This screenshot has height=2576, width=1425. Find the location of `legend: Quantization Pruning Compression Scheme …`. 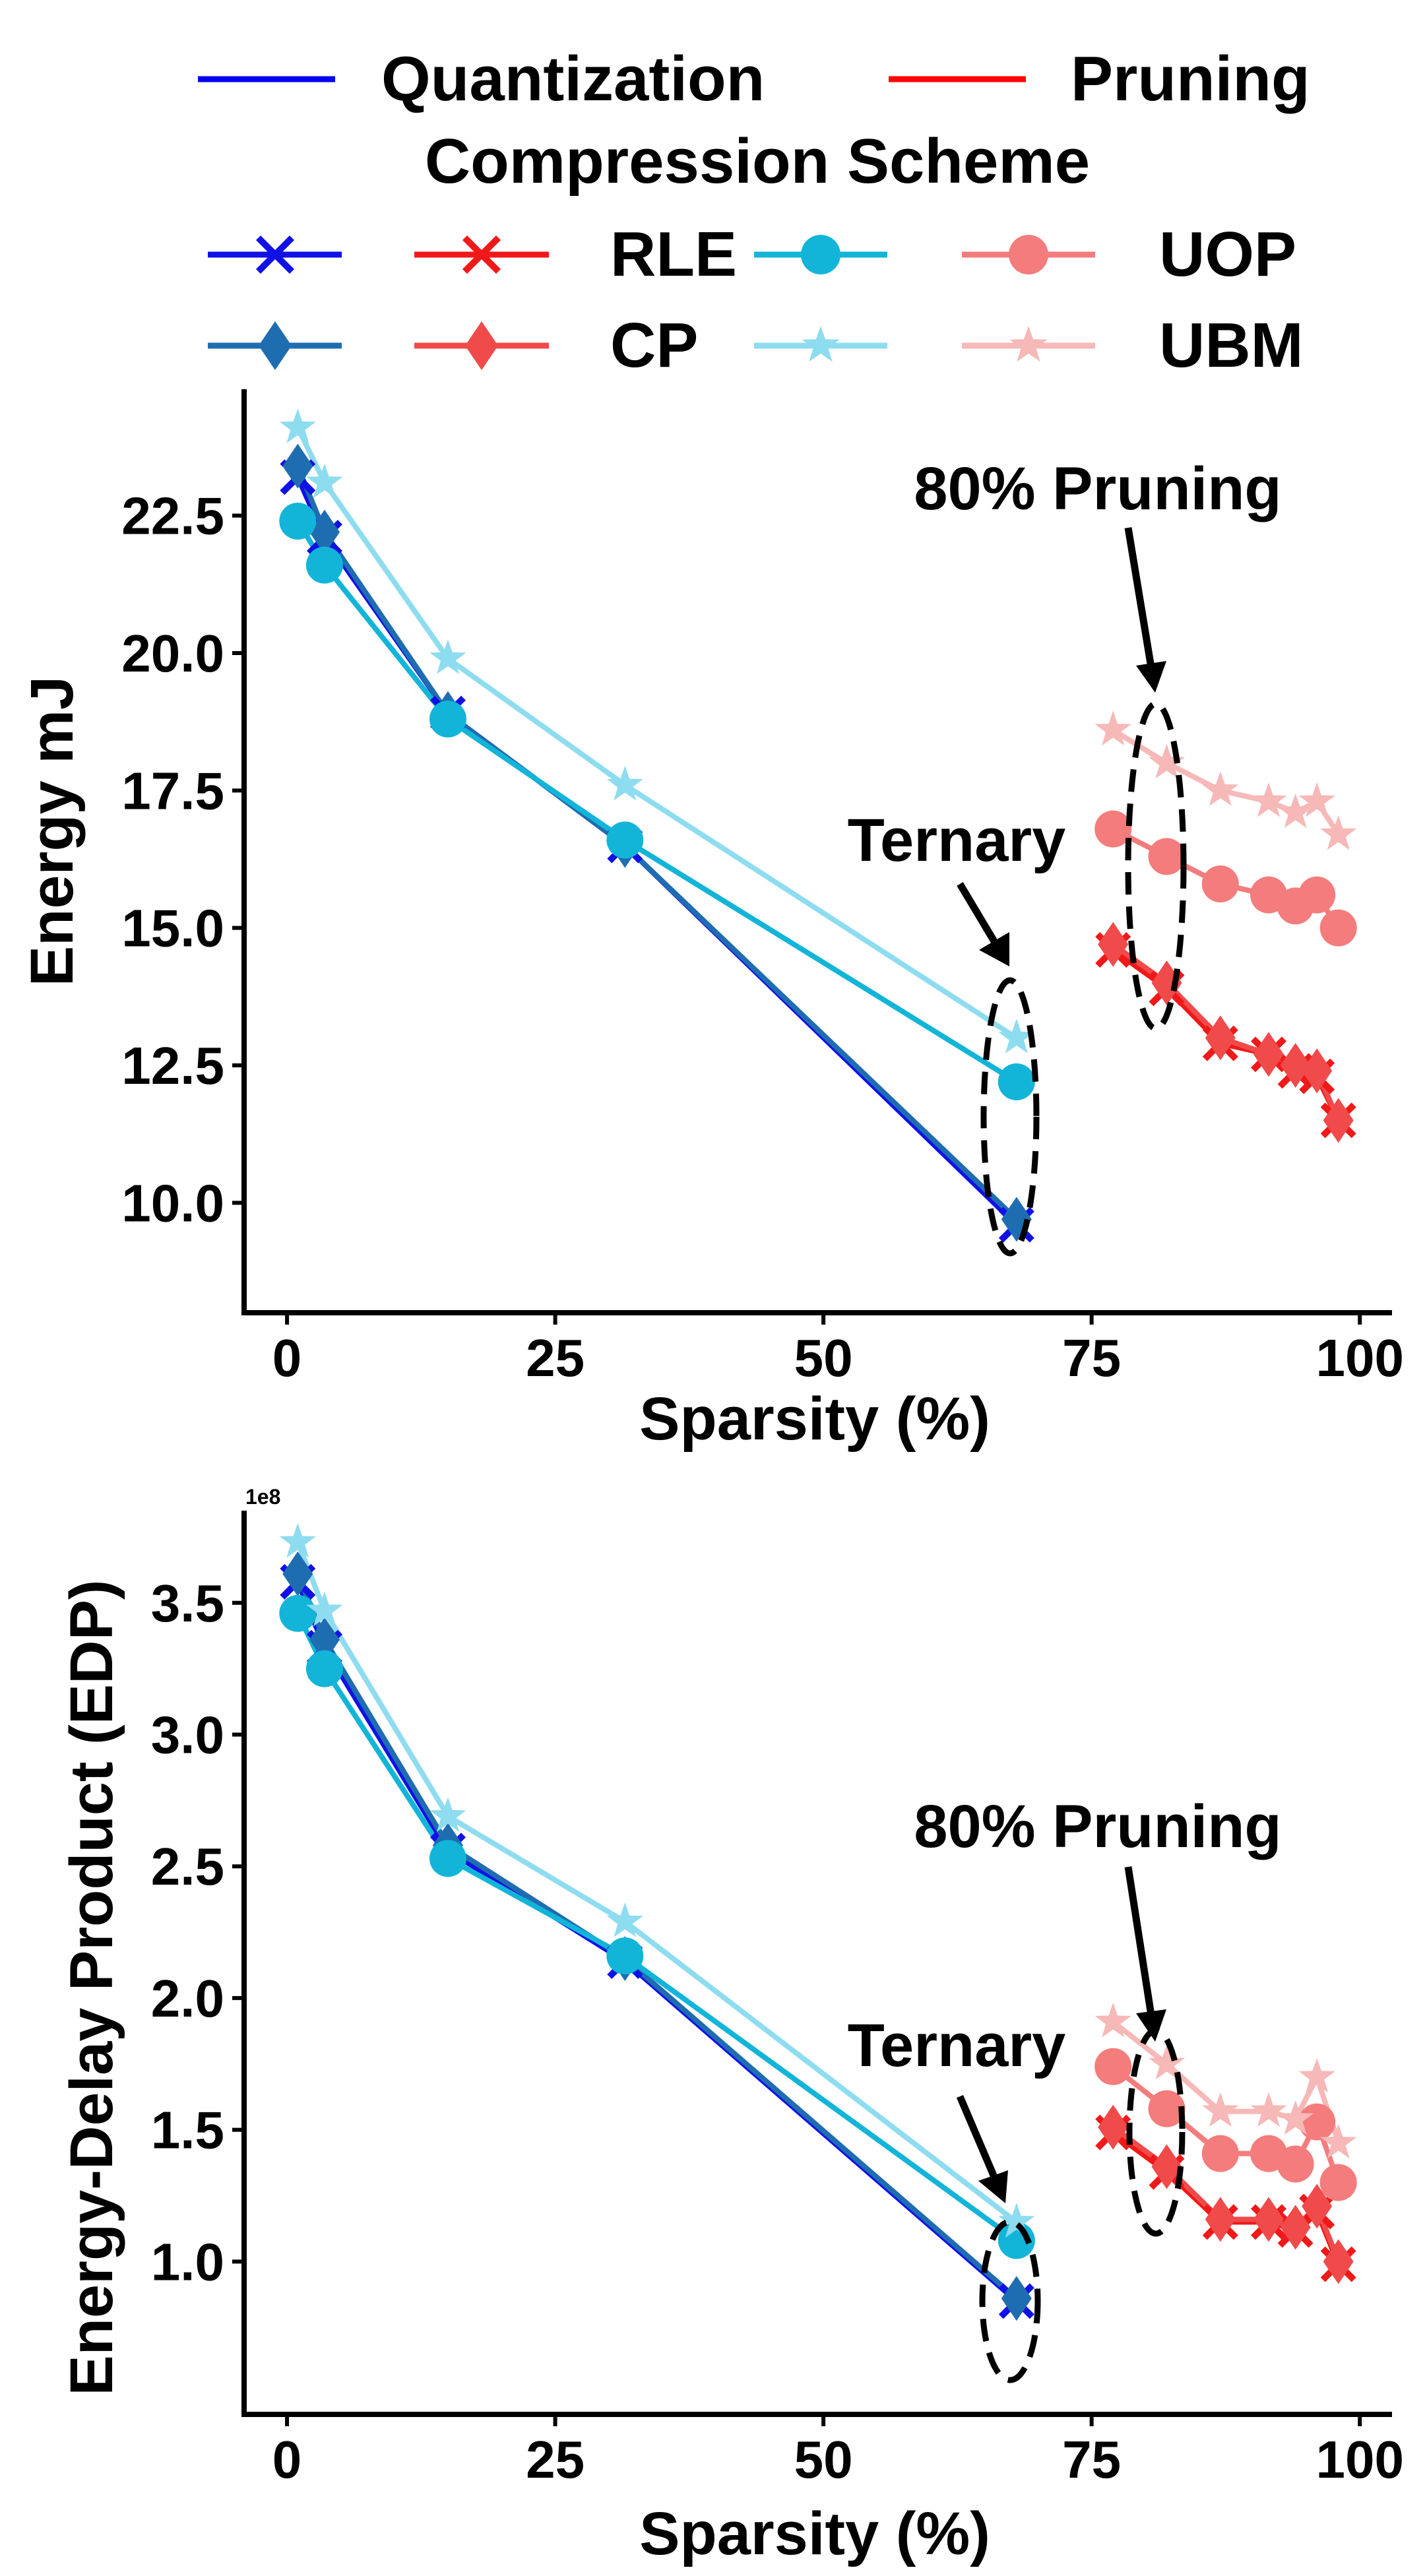

legend: Quantization Pruning Compression Scheme … is located at coordinates (754, 212).